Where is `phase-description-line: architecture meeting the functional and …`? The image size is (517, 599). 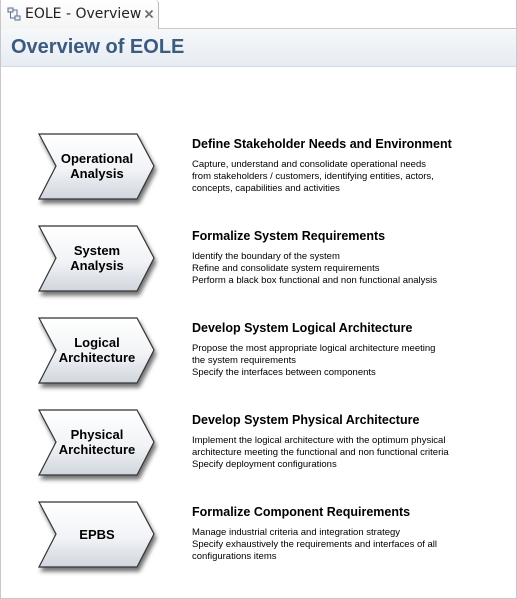 phase-description-line: architecture meeting the functional and … is located at coordinates (320, 452).